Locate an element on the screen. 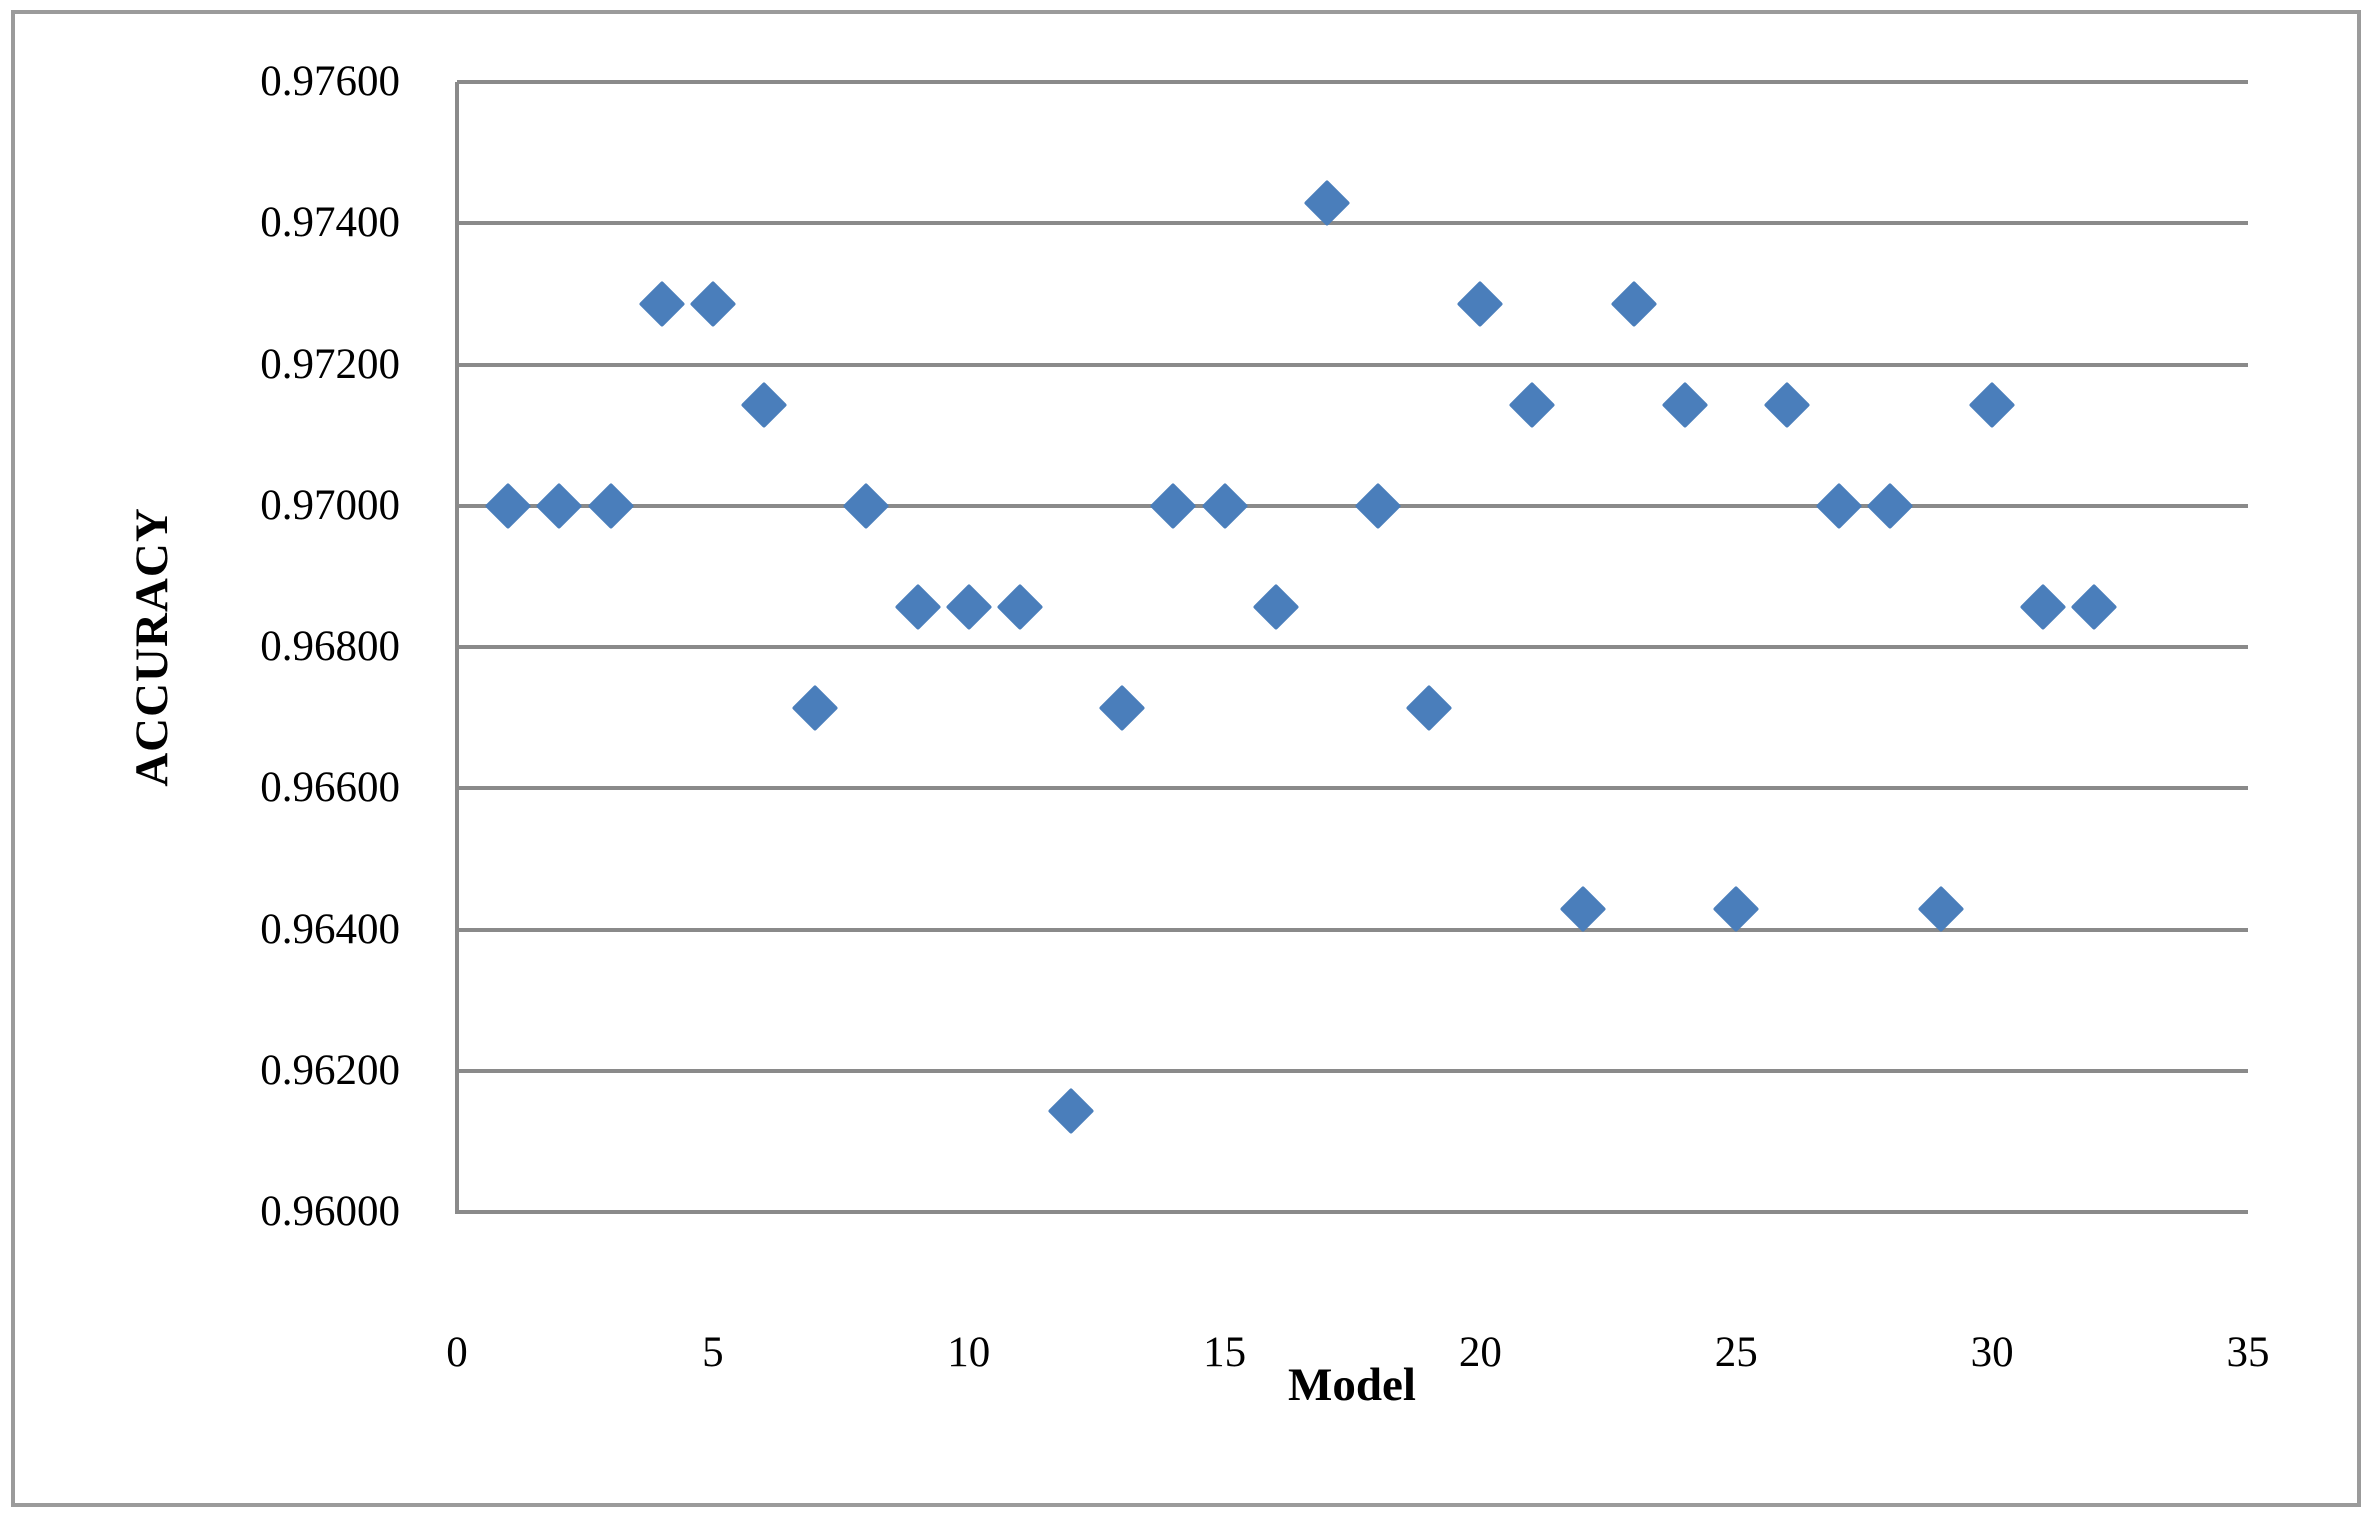  y-tick-label: 0.96600 is located at coordinates (330, 788).